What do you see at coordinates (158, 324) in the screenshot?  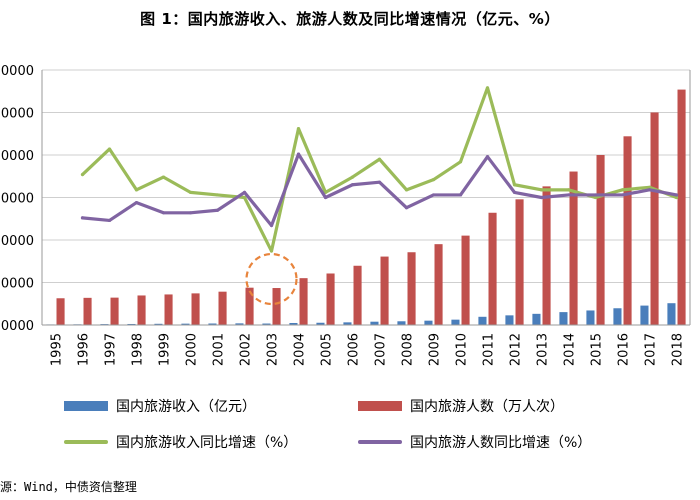 I see `bar-income-1999` at bounding box center [158, 324].